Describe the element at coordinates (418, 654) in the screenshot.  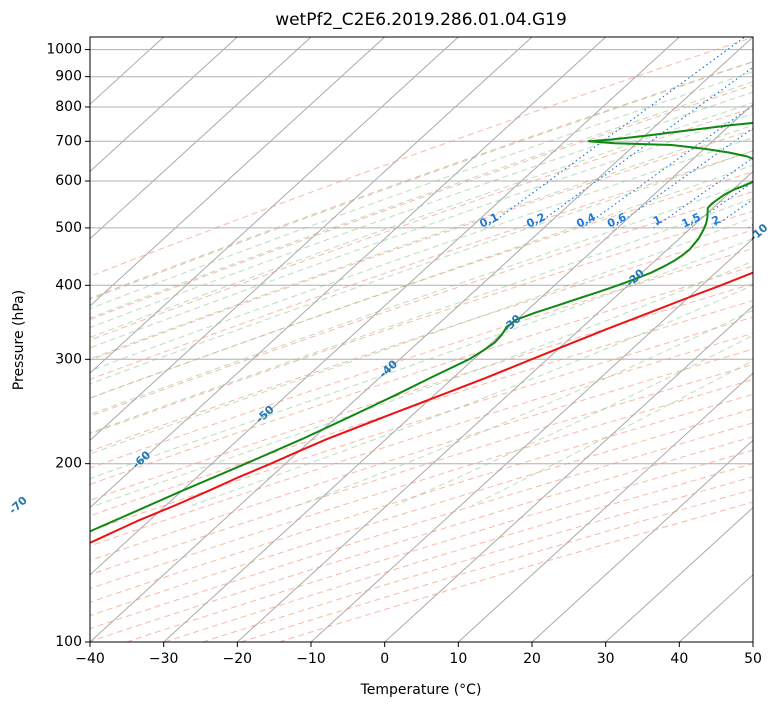
I see `x-axis: −40 −30 −20 −10 0 10 20 30 40 50` at that location.